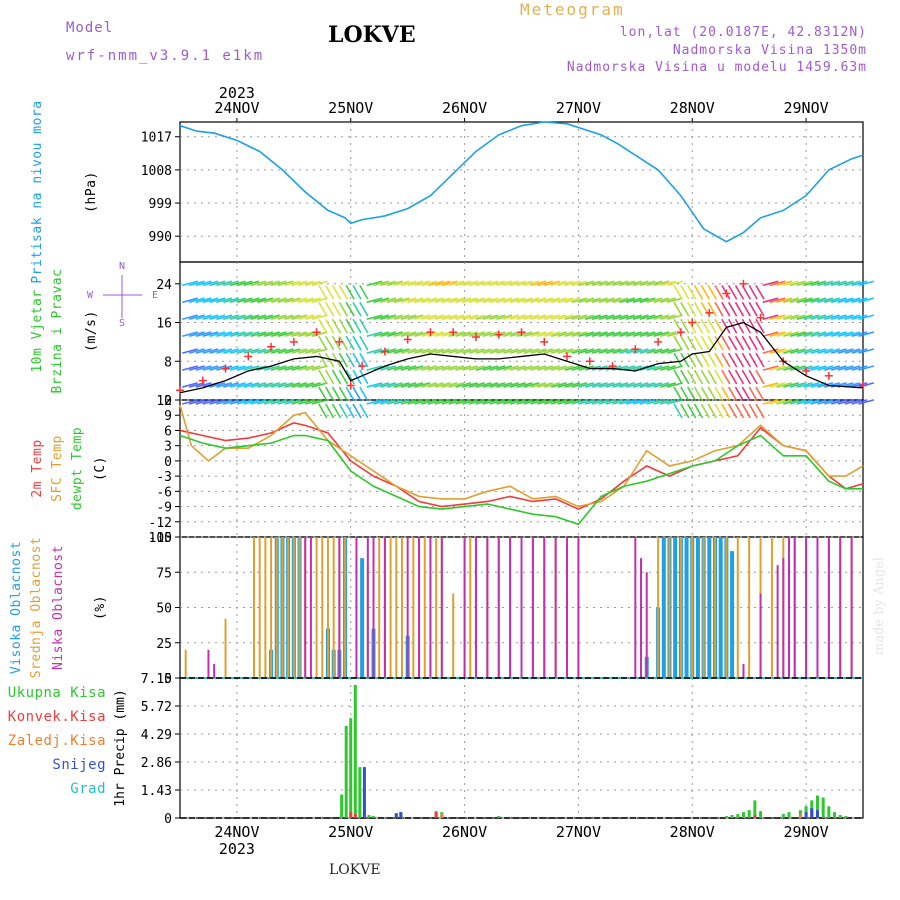 This screenshot has height=900, width=900. I want to click on ytick-label: 25, so click(164, 644).